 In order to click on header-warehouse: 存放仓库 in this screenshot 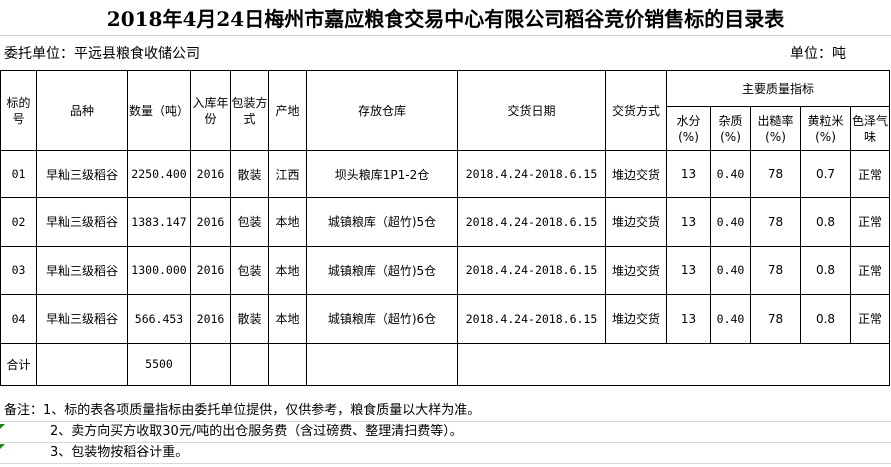, I will do `click(382, 110)`.